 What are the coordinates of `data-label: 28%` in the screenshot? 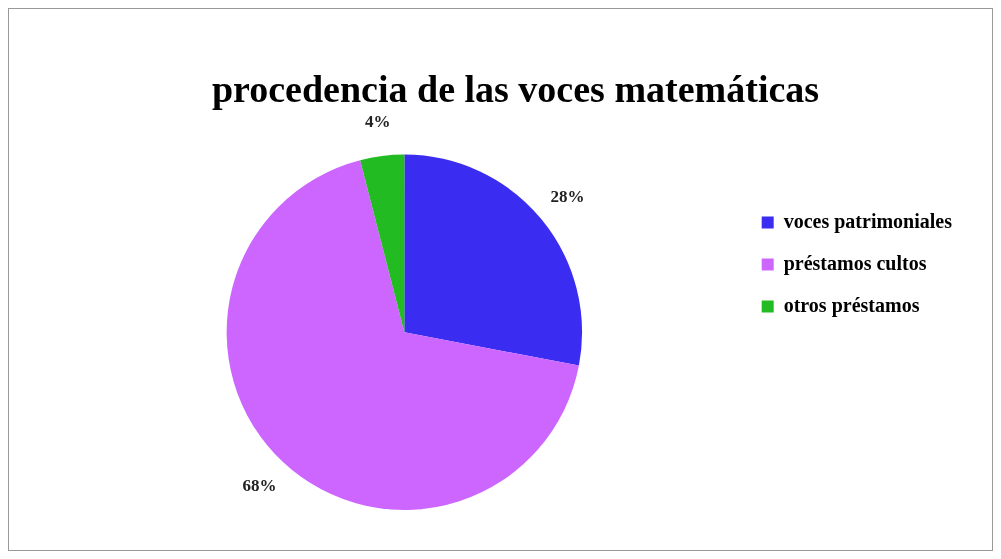 It's located at (567, 196).